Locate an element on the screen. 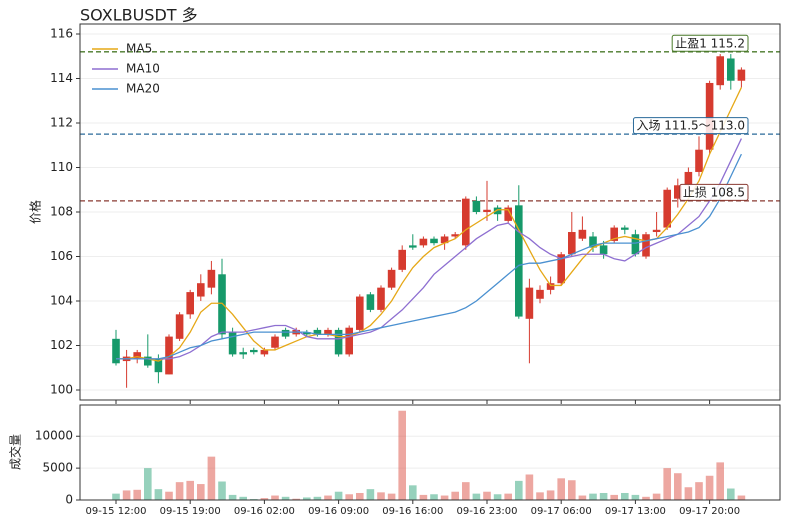 The width and height of the screenshot is (787, 526). x-tick-label: 09-15 12:00 is located at coordinates (115, 511).